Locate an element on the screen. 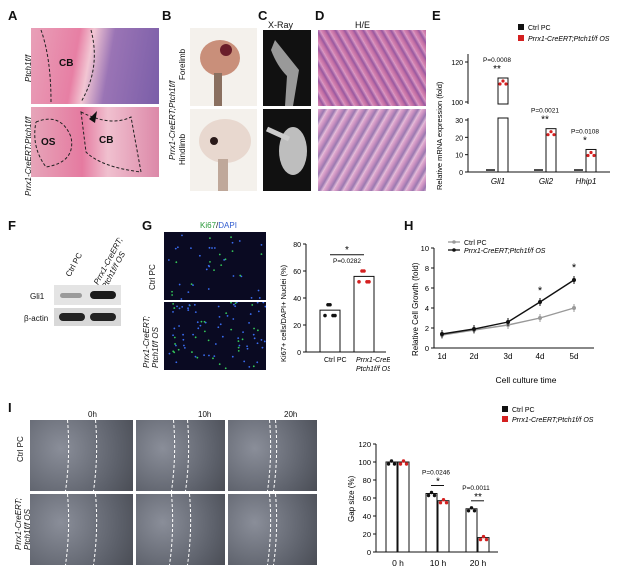  blot-actin-label: β-actin is located at coordinates (36, 318).